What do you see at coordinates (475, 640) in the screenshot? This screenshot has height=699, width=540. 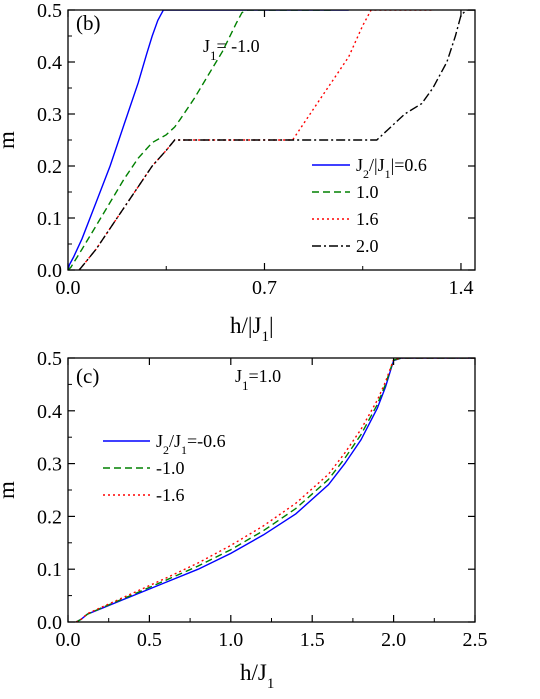 I see `x-tick-label: 2.5` at bounding box center [475, 640].